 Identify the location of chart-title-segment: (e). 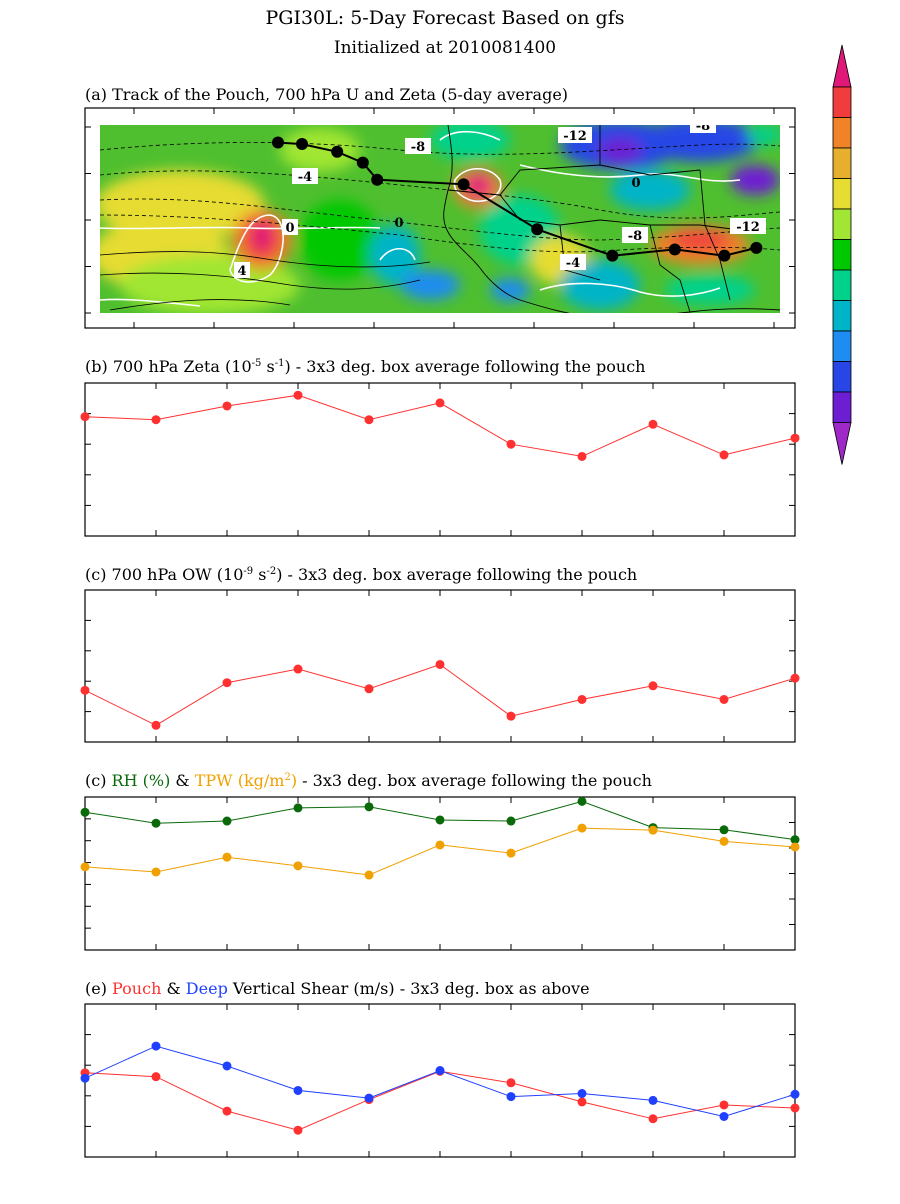
(98, 988).